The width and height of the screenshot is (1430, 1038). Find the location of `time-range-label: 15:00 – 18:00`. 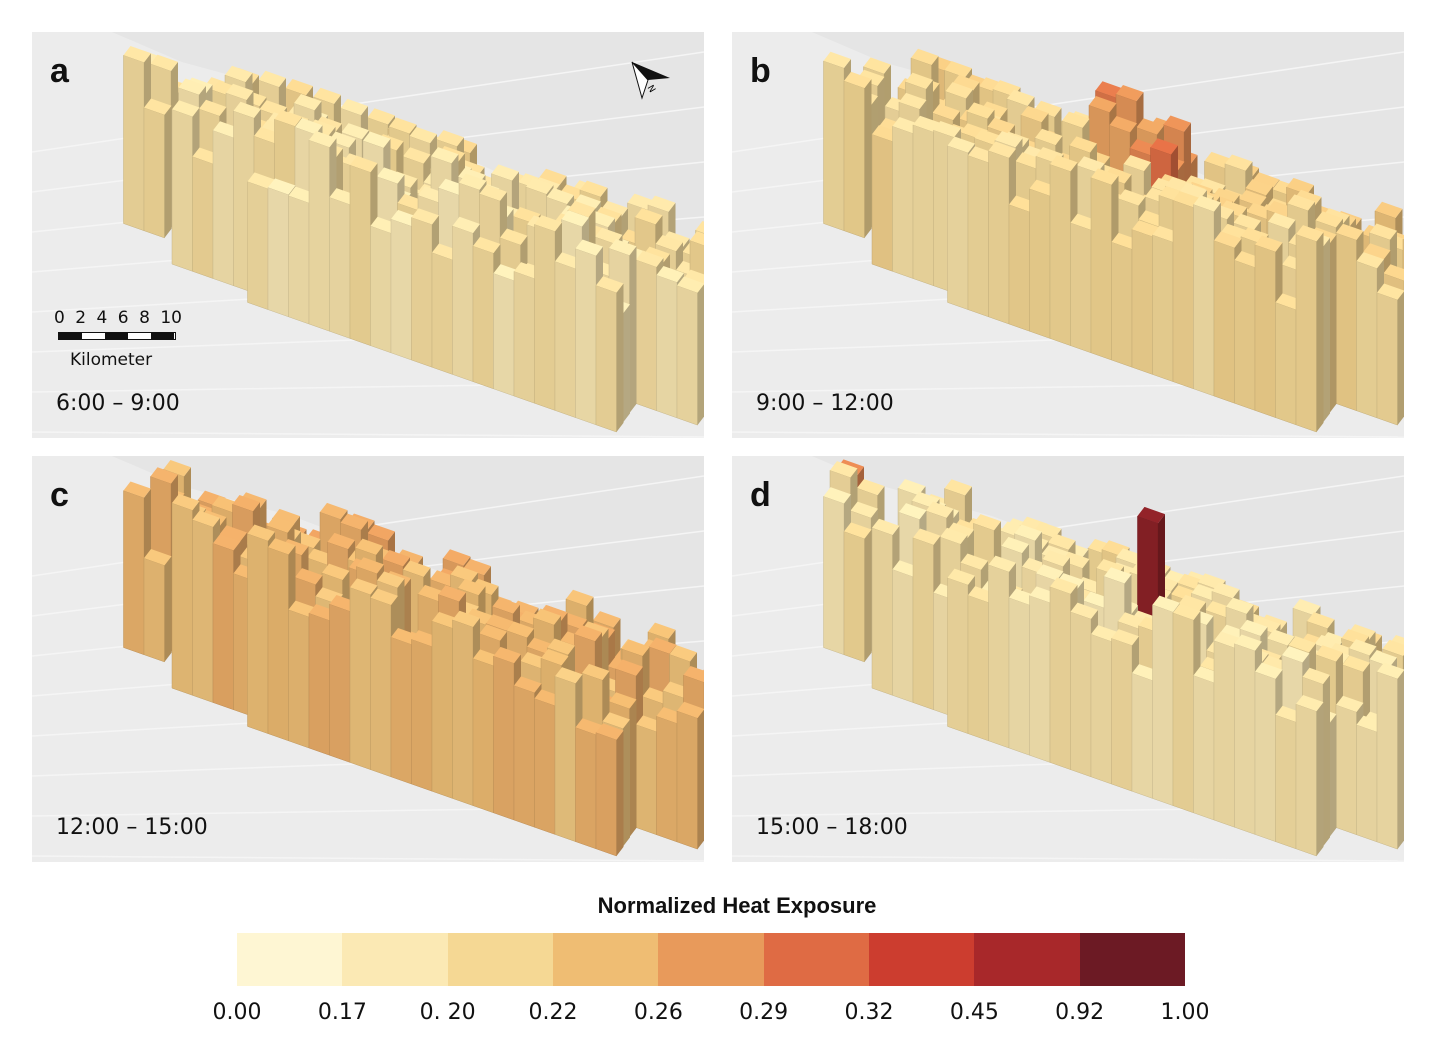

time-range-label: 15:00 – 18:00 is located at coordinates (832, 827).